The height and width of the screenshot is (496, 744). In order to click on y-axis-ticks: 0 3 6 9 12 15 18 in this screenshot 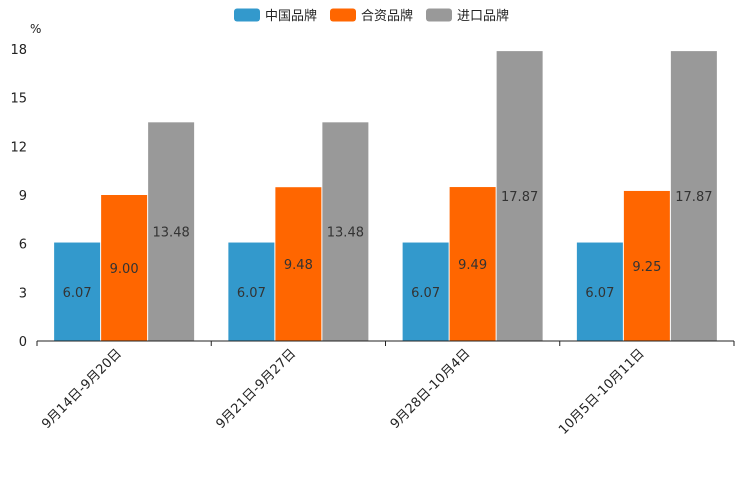, I will do `click(18, 196)`.